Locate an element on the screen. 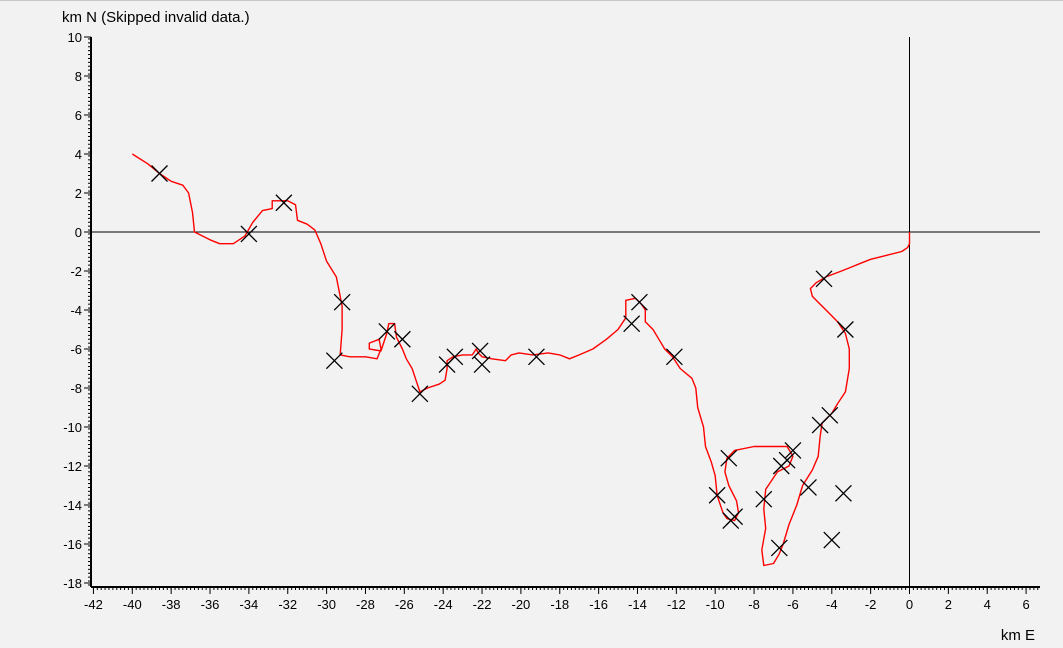 This screenshot has height=648, width=1063. x-tick-label: -36 is located at coordinates (210, 604).